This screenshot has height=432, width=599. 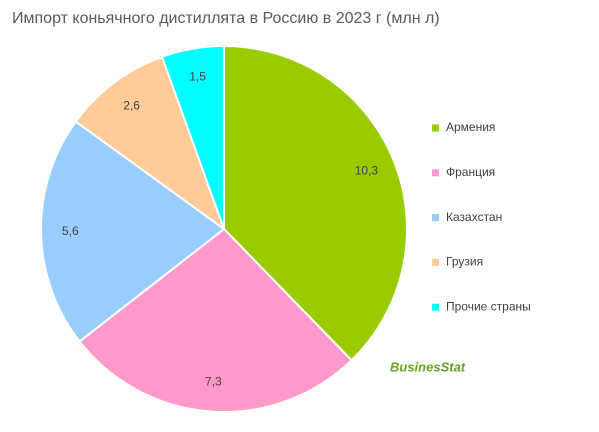 I want to click on legend-label: Прочие страны, so click(x=488, y=306).